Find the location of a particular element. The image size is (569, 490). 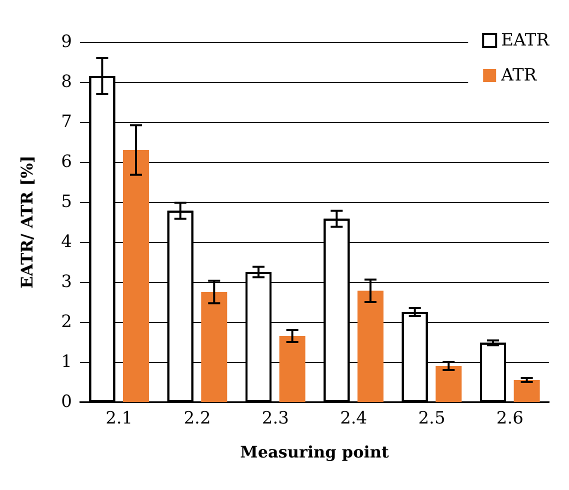

y-tick-label: 4 is located at coordinates (66, 242).